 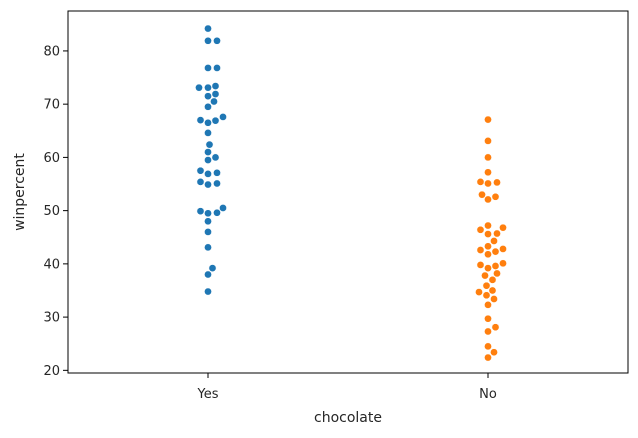 What do you see at coordinates (51, 264) in the screenshot?
I see `y-tick-label: 40` at bounding box center [51, 264].